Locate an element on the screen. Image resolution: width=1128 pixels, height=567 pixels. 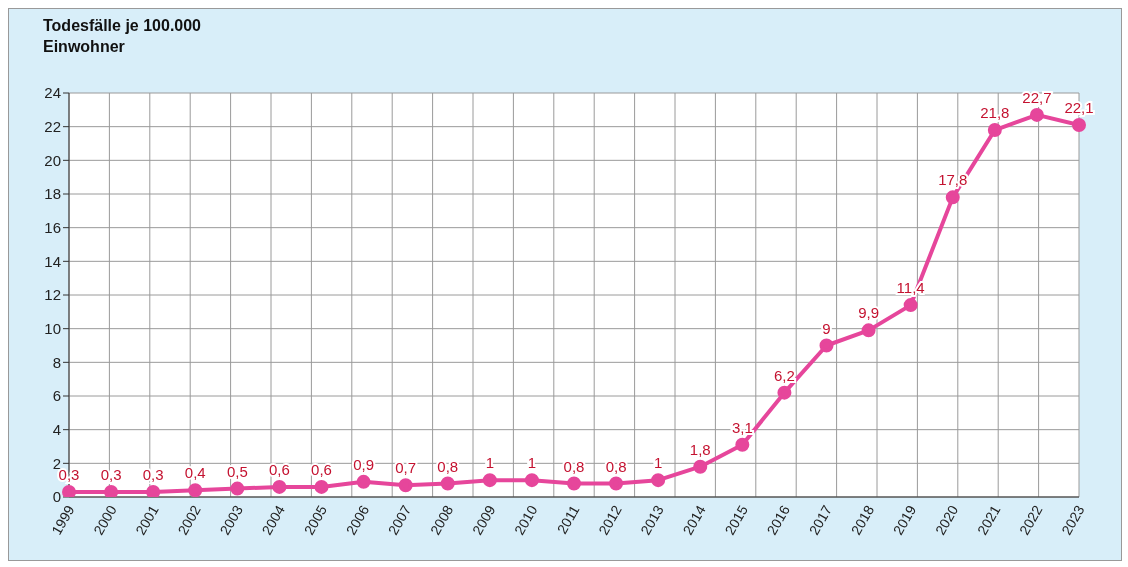
y-tick-label: 4 is located at coordinates (56, 429).